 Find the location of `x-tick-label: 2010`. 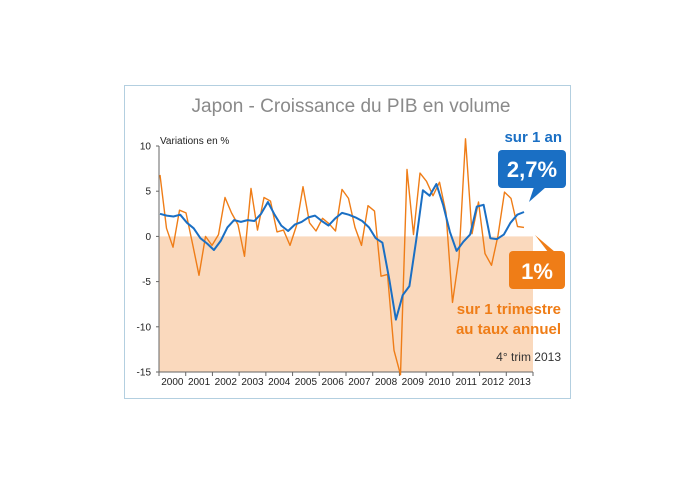

x-tick-label: 2010 is located at coordinates (439, 382).